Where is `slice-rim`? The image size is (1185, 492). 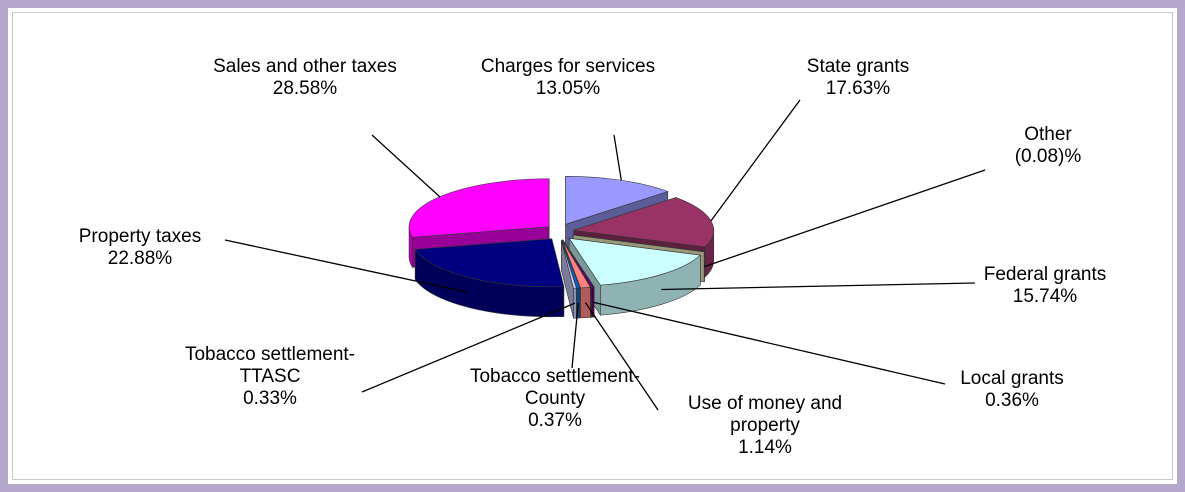 slice-rim is located at coordinates (585, 302).